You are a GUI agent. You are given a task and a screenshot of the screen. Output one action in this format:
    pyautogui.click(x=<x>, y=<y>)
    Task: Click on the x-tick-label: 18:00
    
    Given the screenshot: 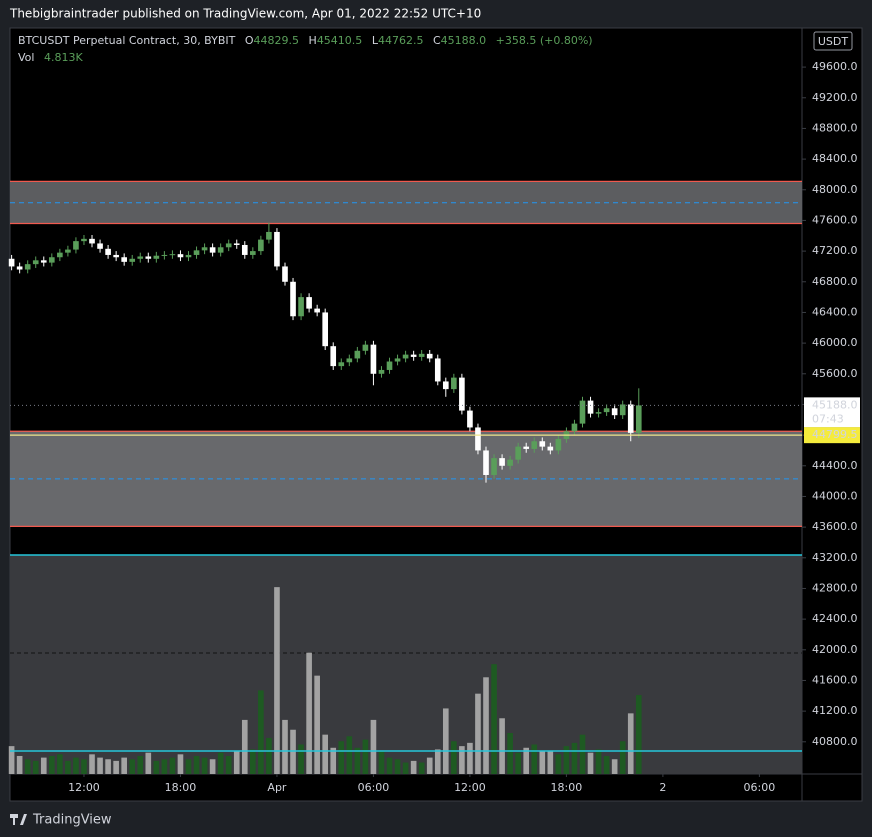 What is the action you would take?
    pyautogui.click(x=181, y=787)
    